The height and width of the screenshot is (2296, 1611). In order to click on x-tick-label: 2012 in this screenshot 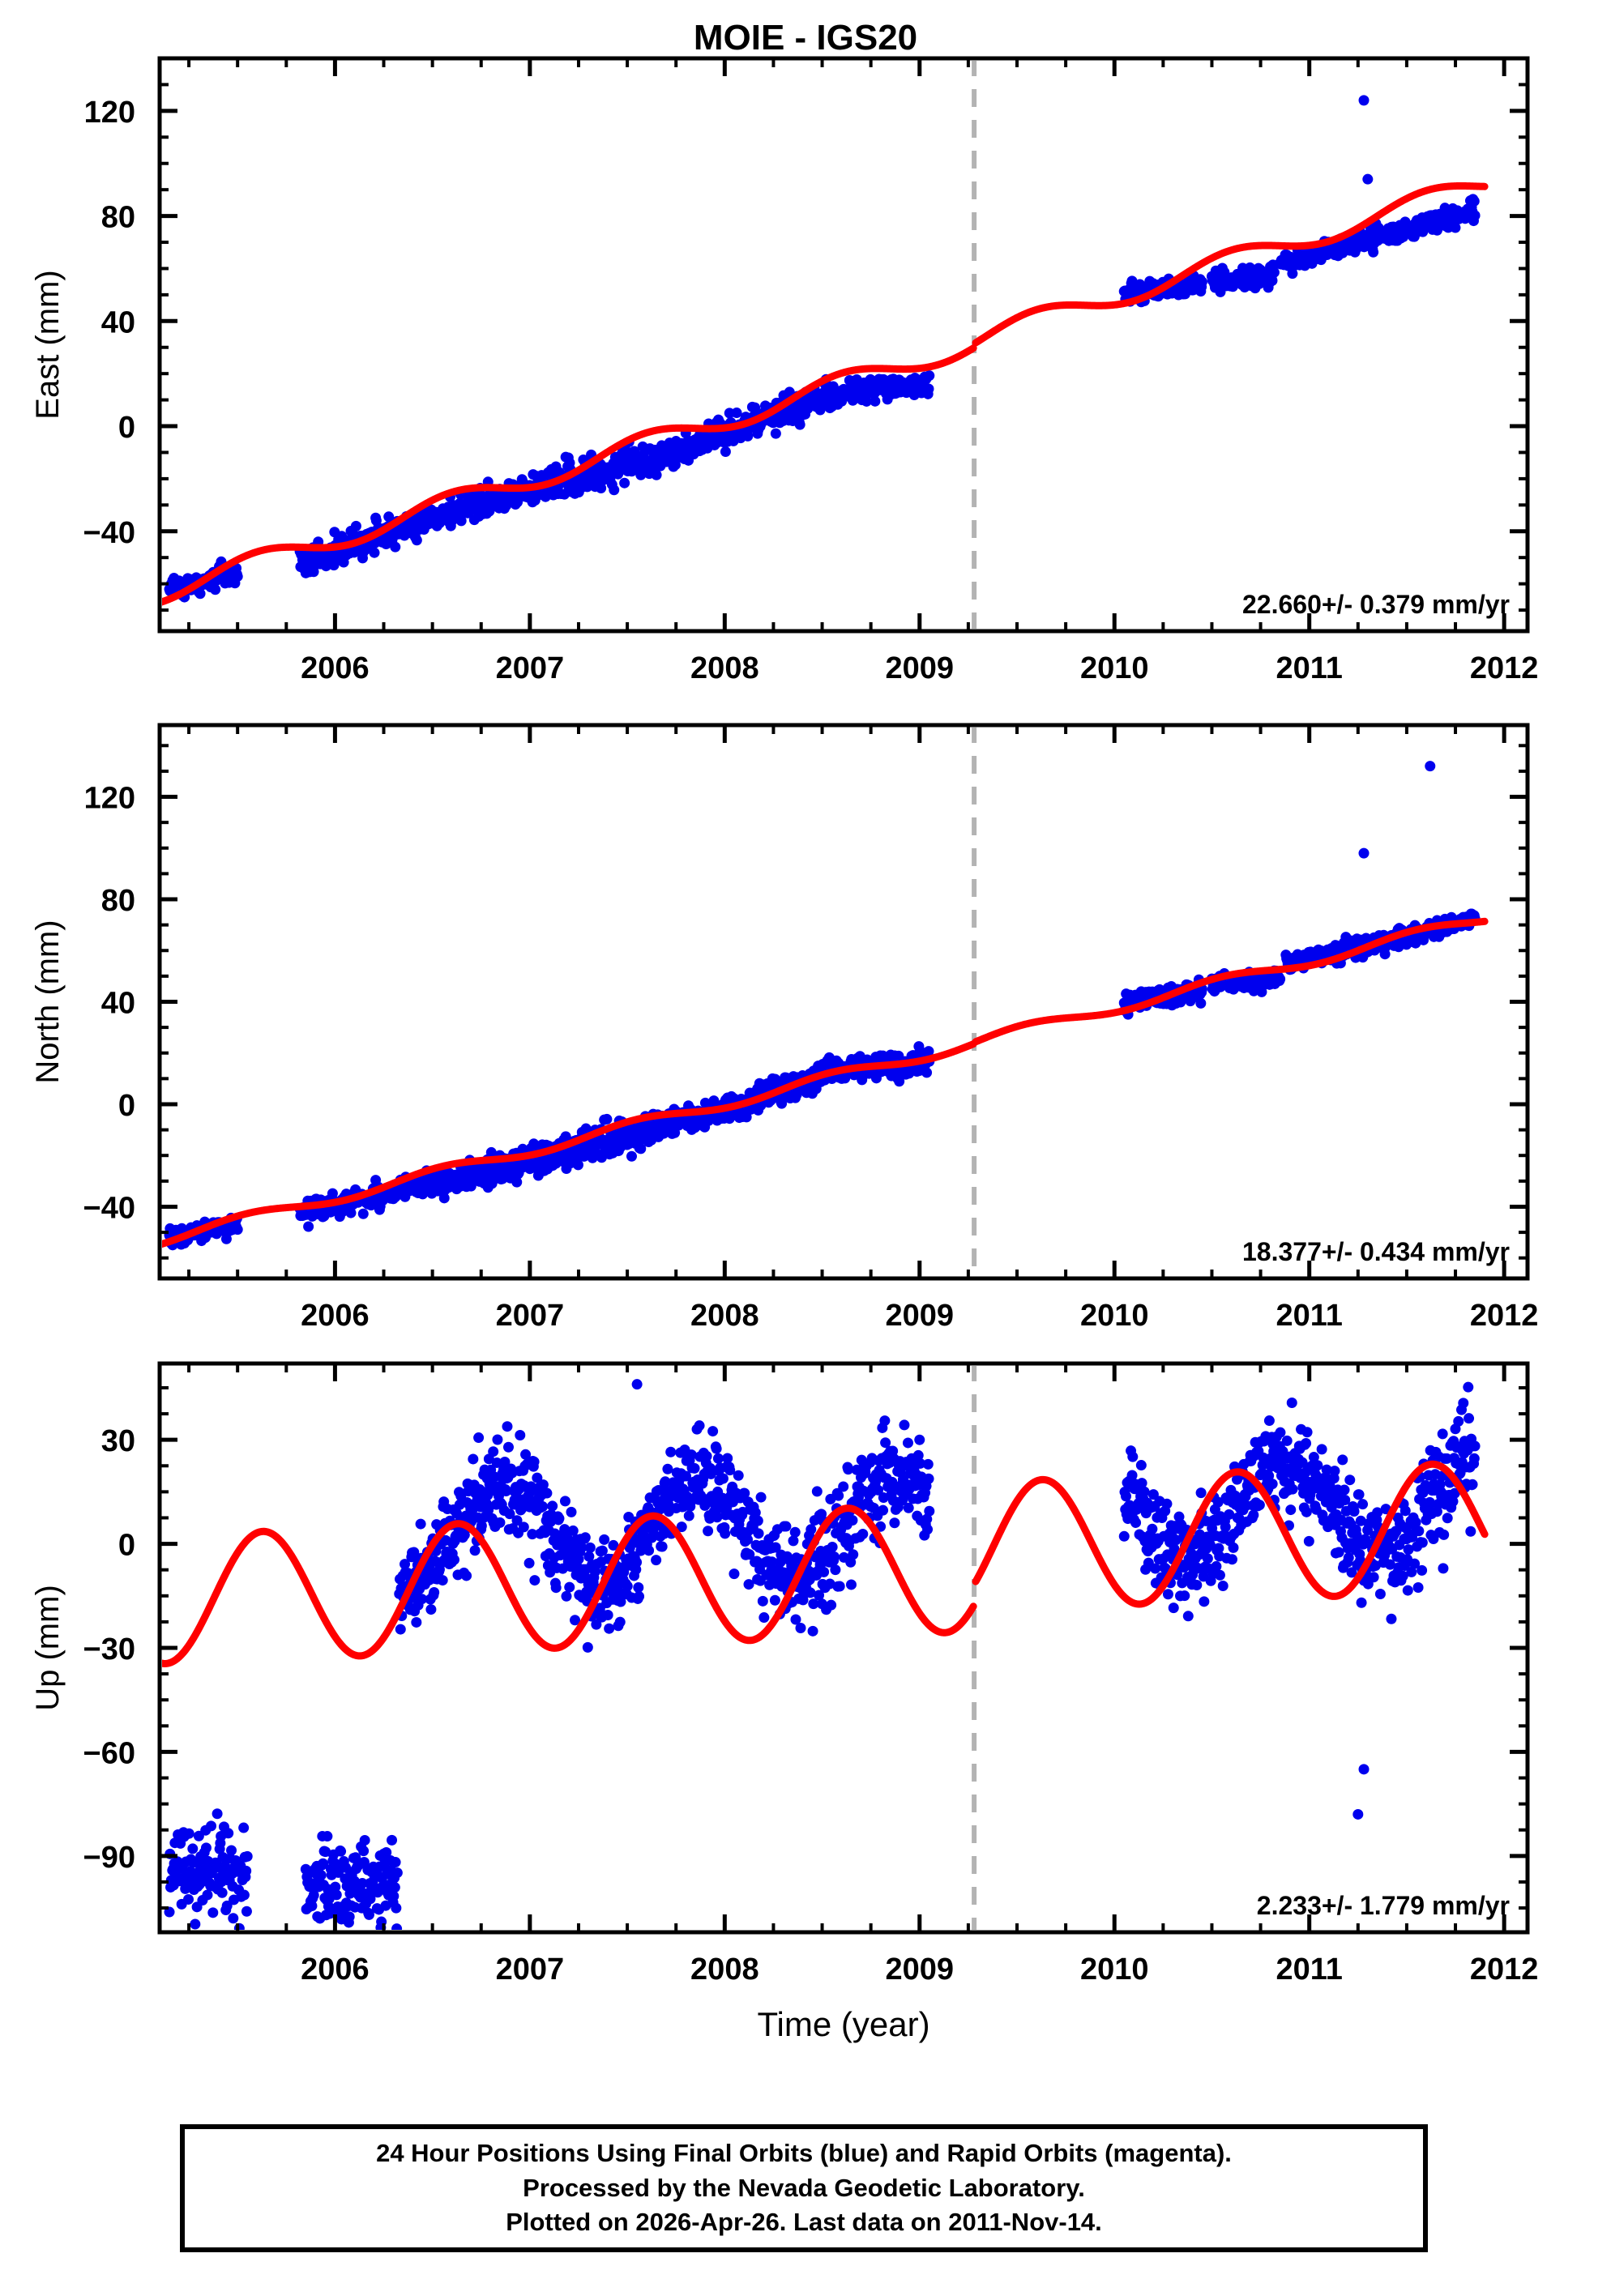, I will do `click(1504, 668)`.